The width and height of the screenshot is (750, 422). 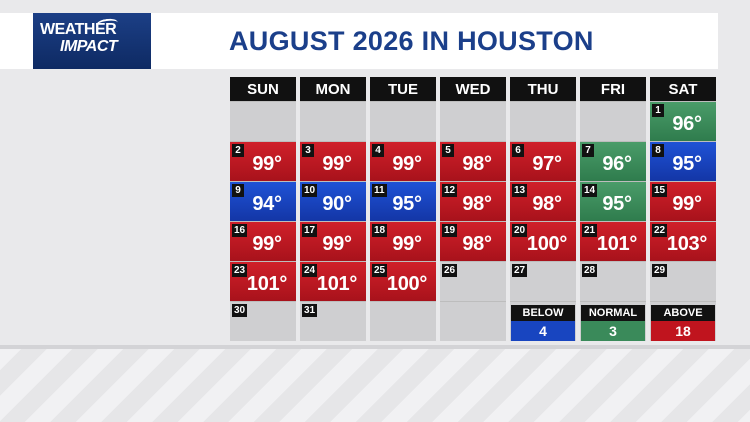 What do you see at coordinates (240, 310) in the screenshot?
I see `day-number: 30` at bounding box center [240, 310].